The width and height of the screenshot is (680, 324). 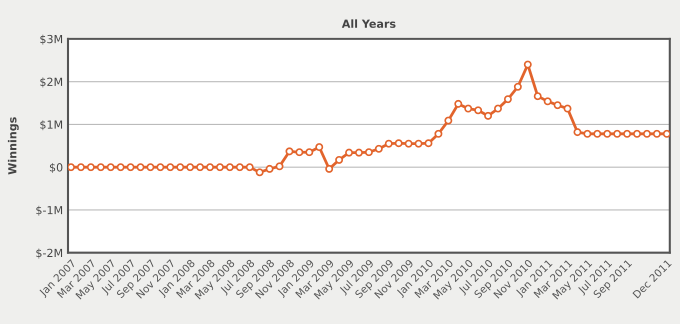 I want to click on y-tick-label: $1M, so click(x=51, y=125).